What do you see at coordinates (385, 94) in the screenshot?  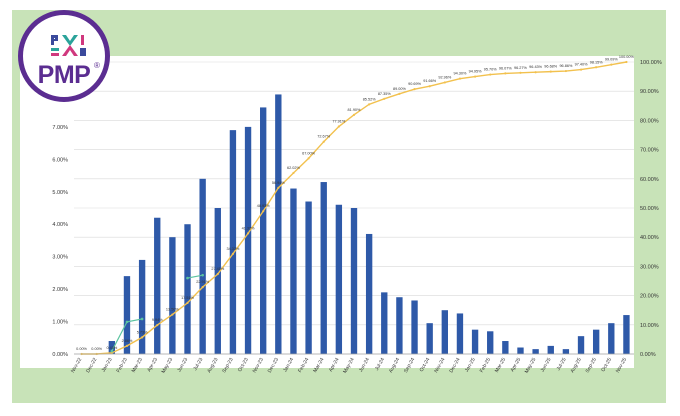 I see `cumulative-data-label: 87.35%` at bounding box center [385, 94].